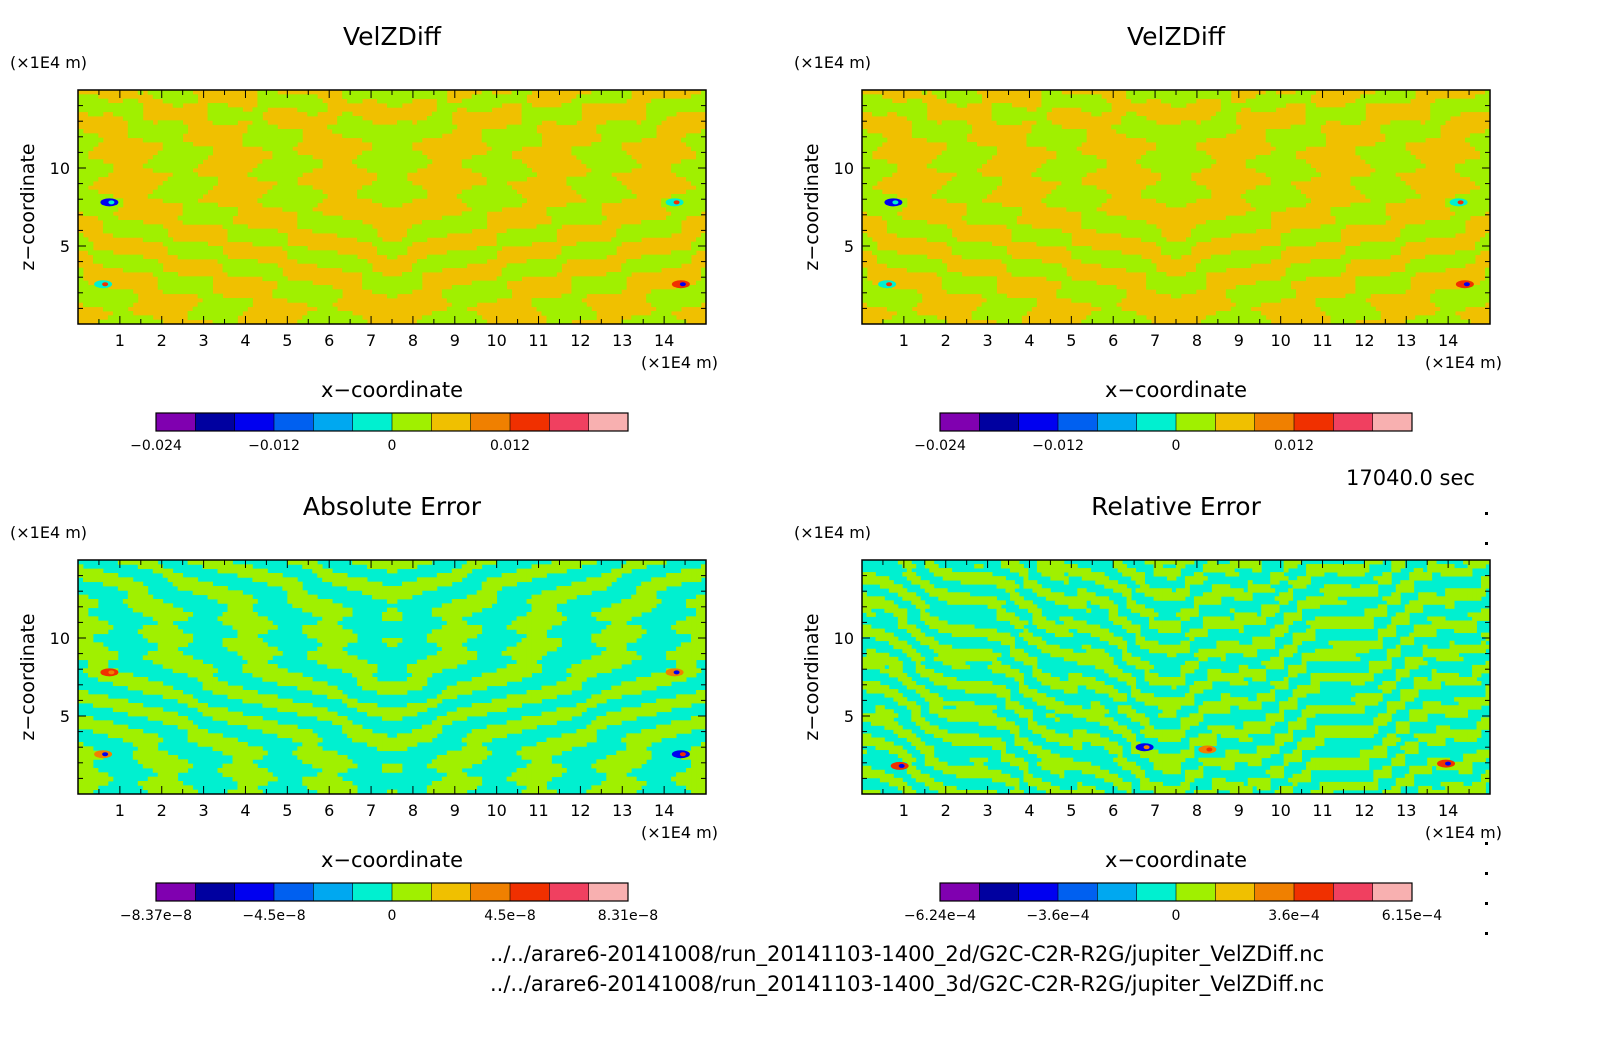 The image size is (1604, 1054). Describe the element at coordinates (1176, 506) in the screenshot. I see `chart-title: Relative Error` at that location.